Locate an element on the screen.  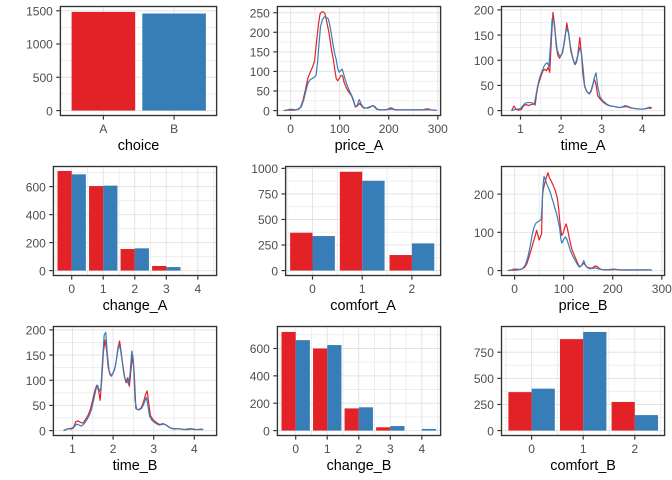
svg-text: A is located at coordinates (103, 129).